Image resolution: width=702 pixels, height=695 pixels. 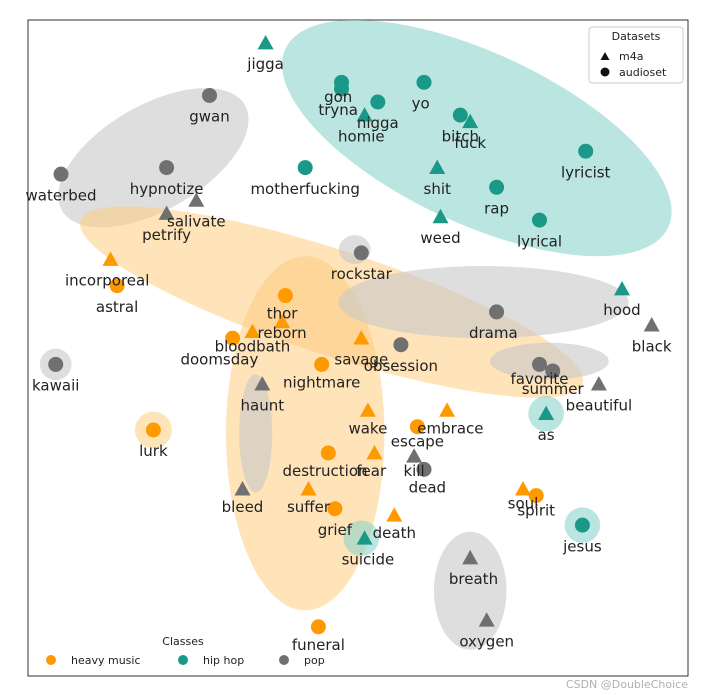 I want to click on point-fuck, so click(x=470, y=121).